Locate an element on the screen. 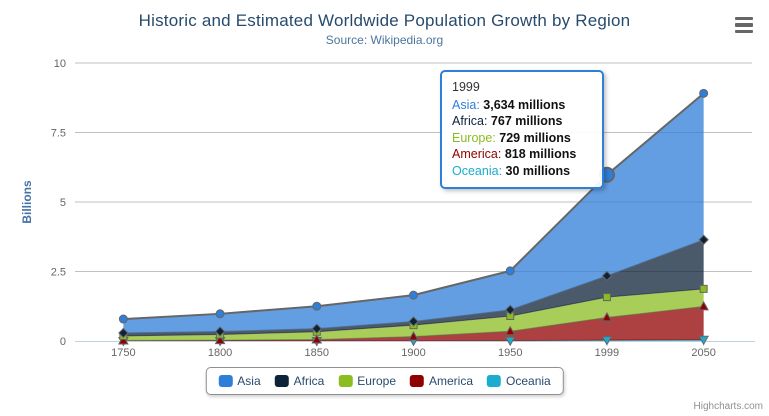  tooltip-row-africa: Africa: 767 millions is located at coordinates (507, 121).